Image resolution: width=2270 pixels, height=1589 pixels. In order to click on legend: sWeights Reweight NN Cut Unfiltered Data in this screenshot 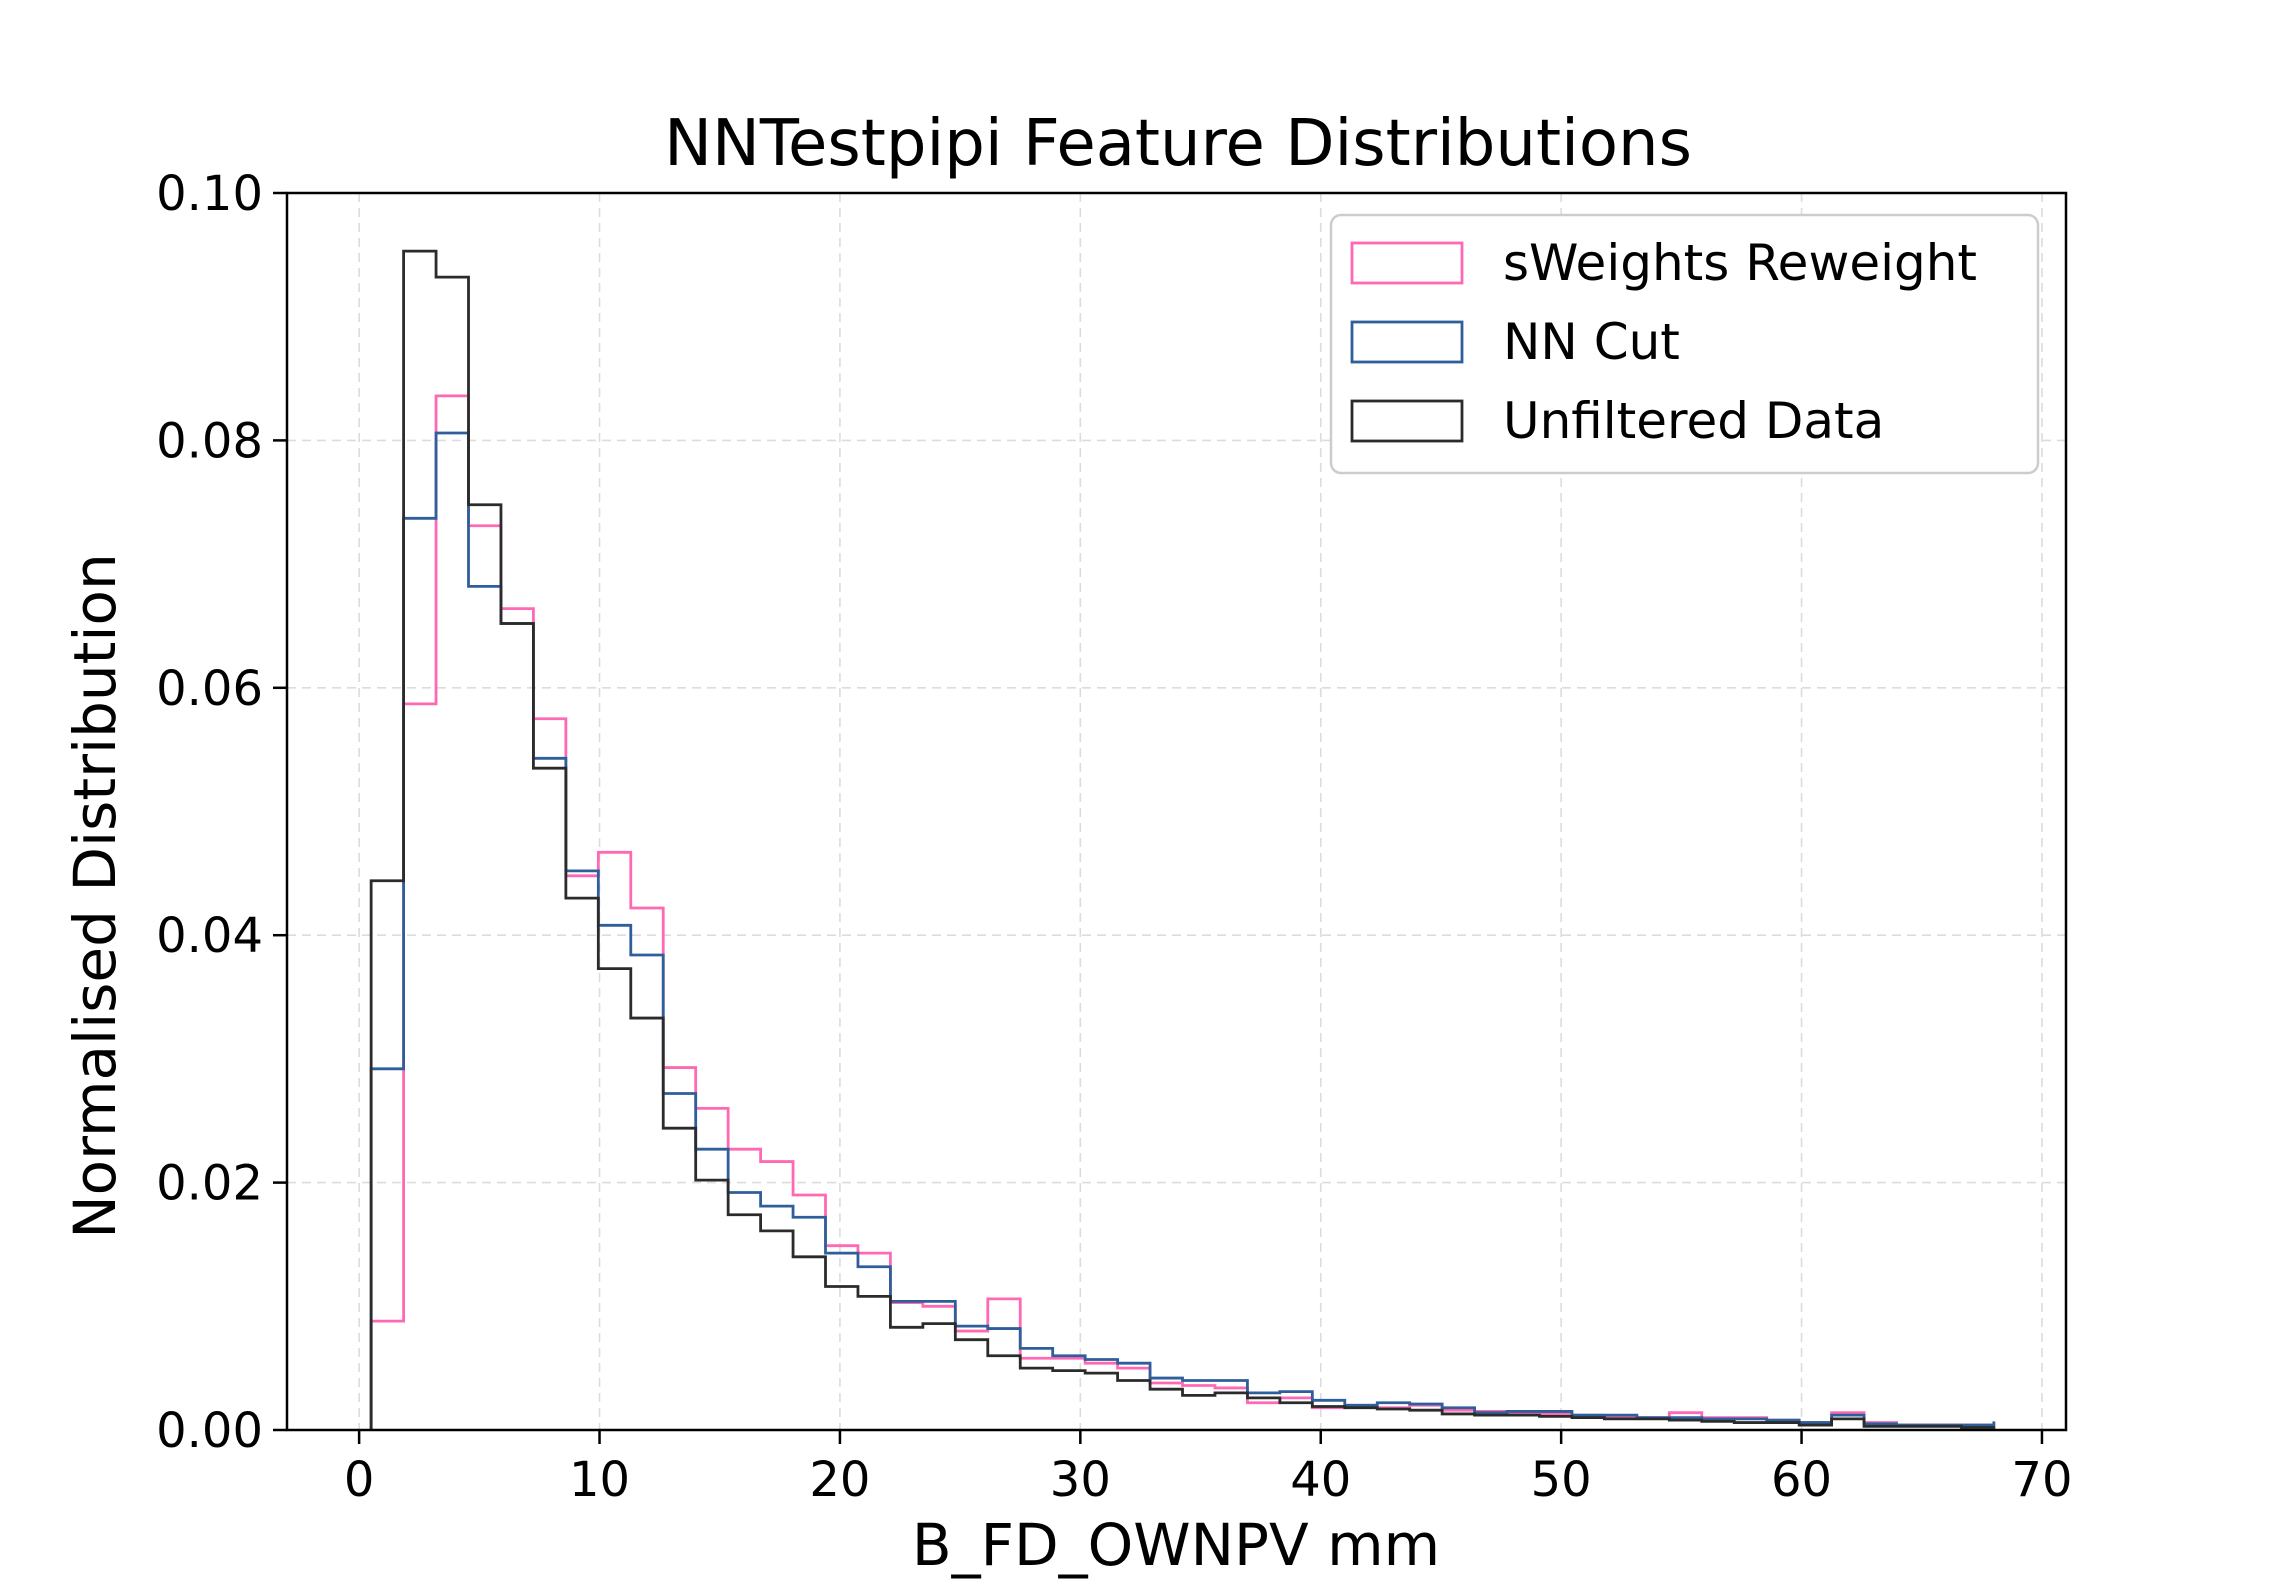, I will do `click(1684, 344)`.